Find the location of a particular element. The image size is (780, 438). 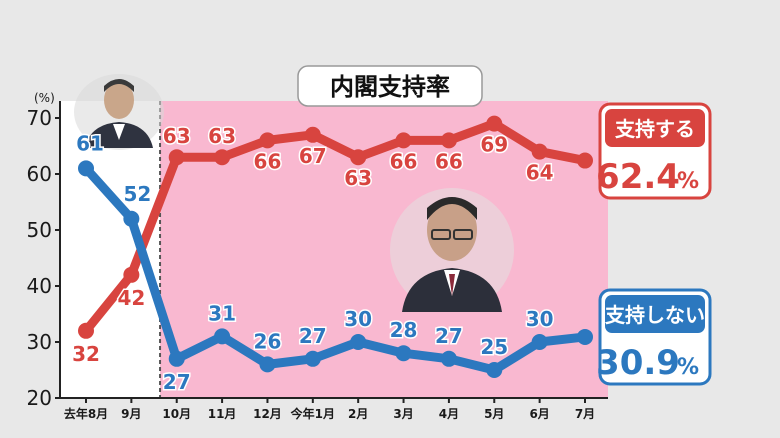

x-tick-label: 5月 is located at coordinates (494, 414).